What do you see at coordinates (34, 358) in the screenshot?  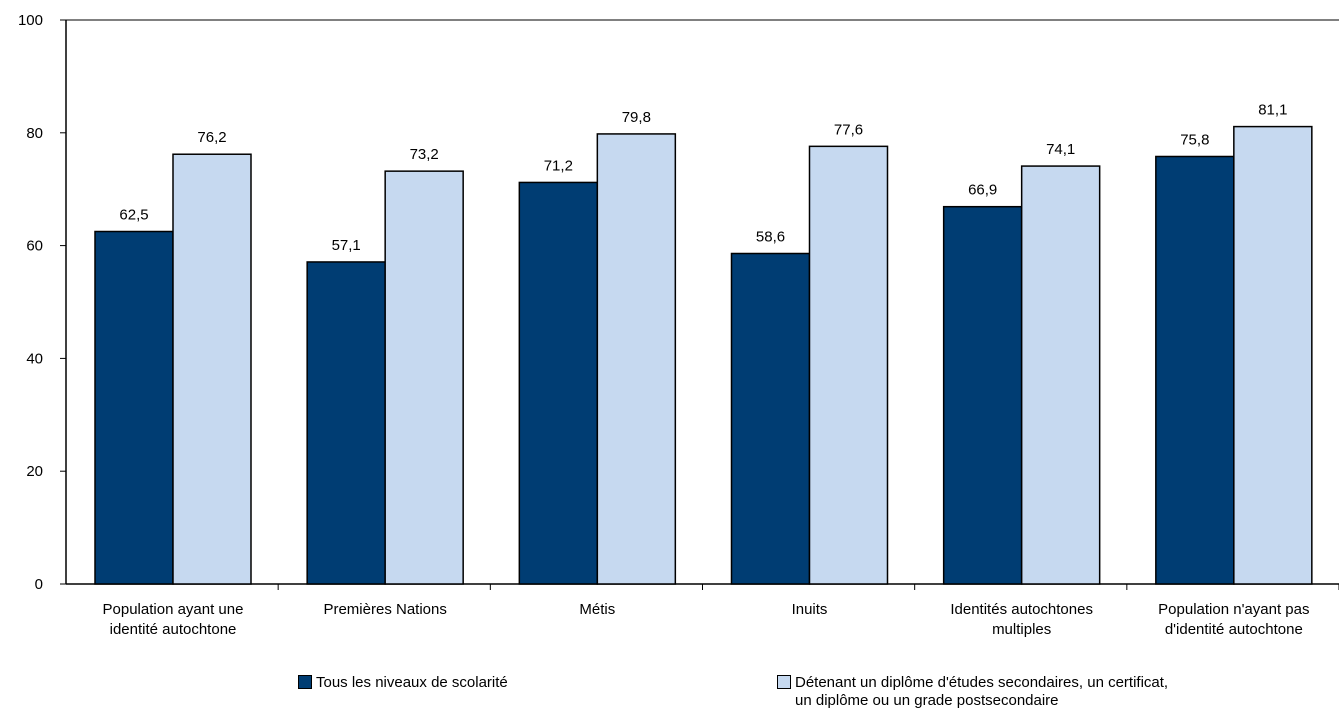 I see `y-tick-label: 40` at bounding box center [34, 358].